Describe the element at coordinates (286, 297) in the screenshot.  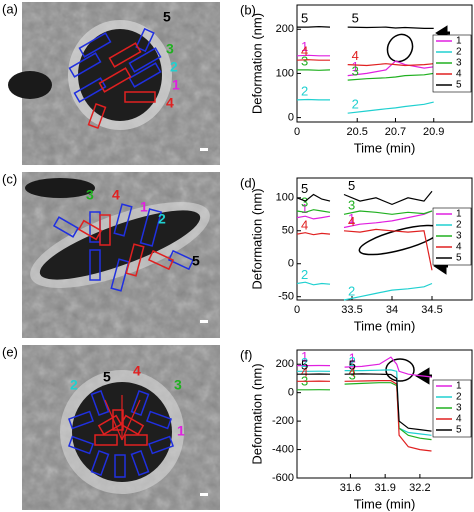
I see `y-tick-label: -50` at that location.